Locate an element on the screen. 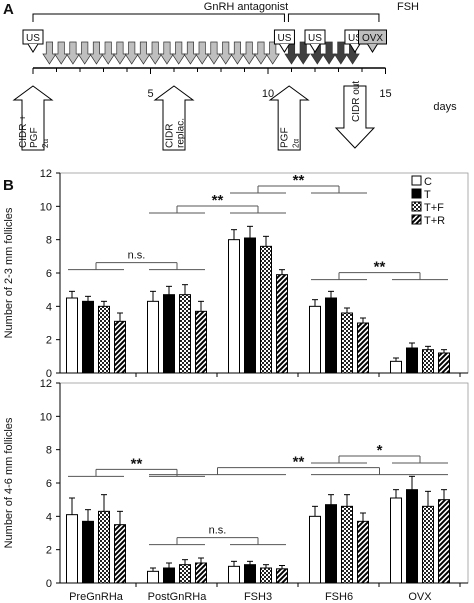 The height and width of the screenshot is (603, 474). legend-swatch-tf is located at coordinates (416, 206).